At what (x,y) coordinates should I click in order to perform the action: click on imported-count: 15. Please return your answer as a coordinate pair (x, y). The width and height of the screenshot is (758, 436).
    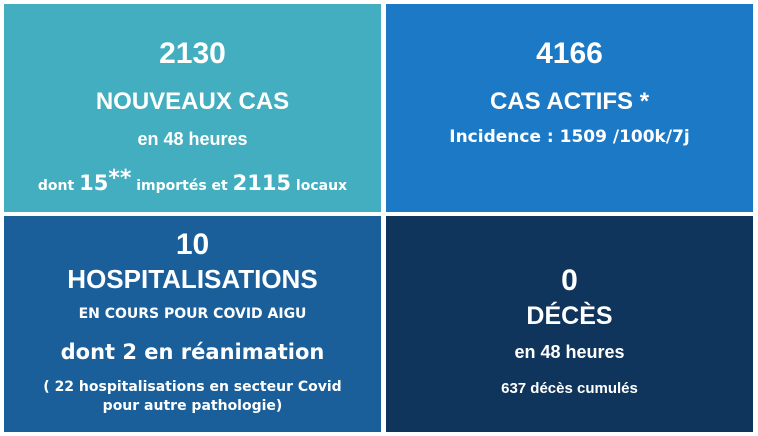
    Looking at the image, I should click on (94, 183).